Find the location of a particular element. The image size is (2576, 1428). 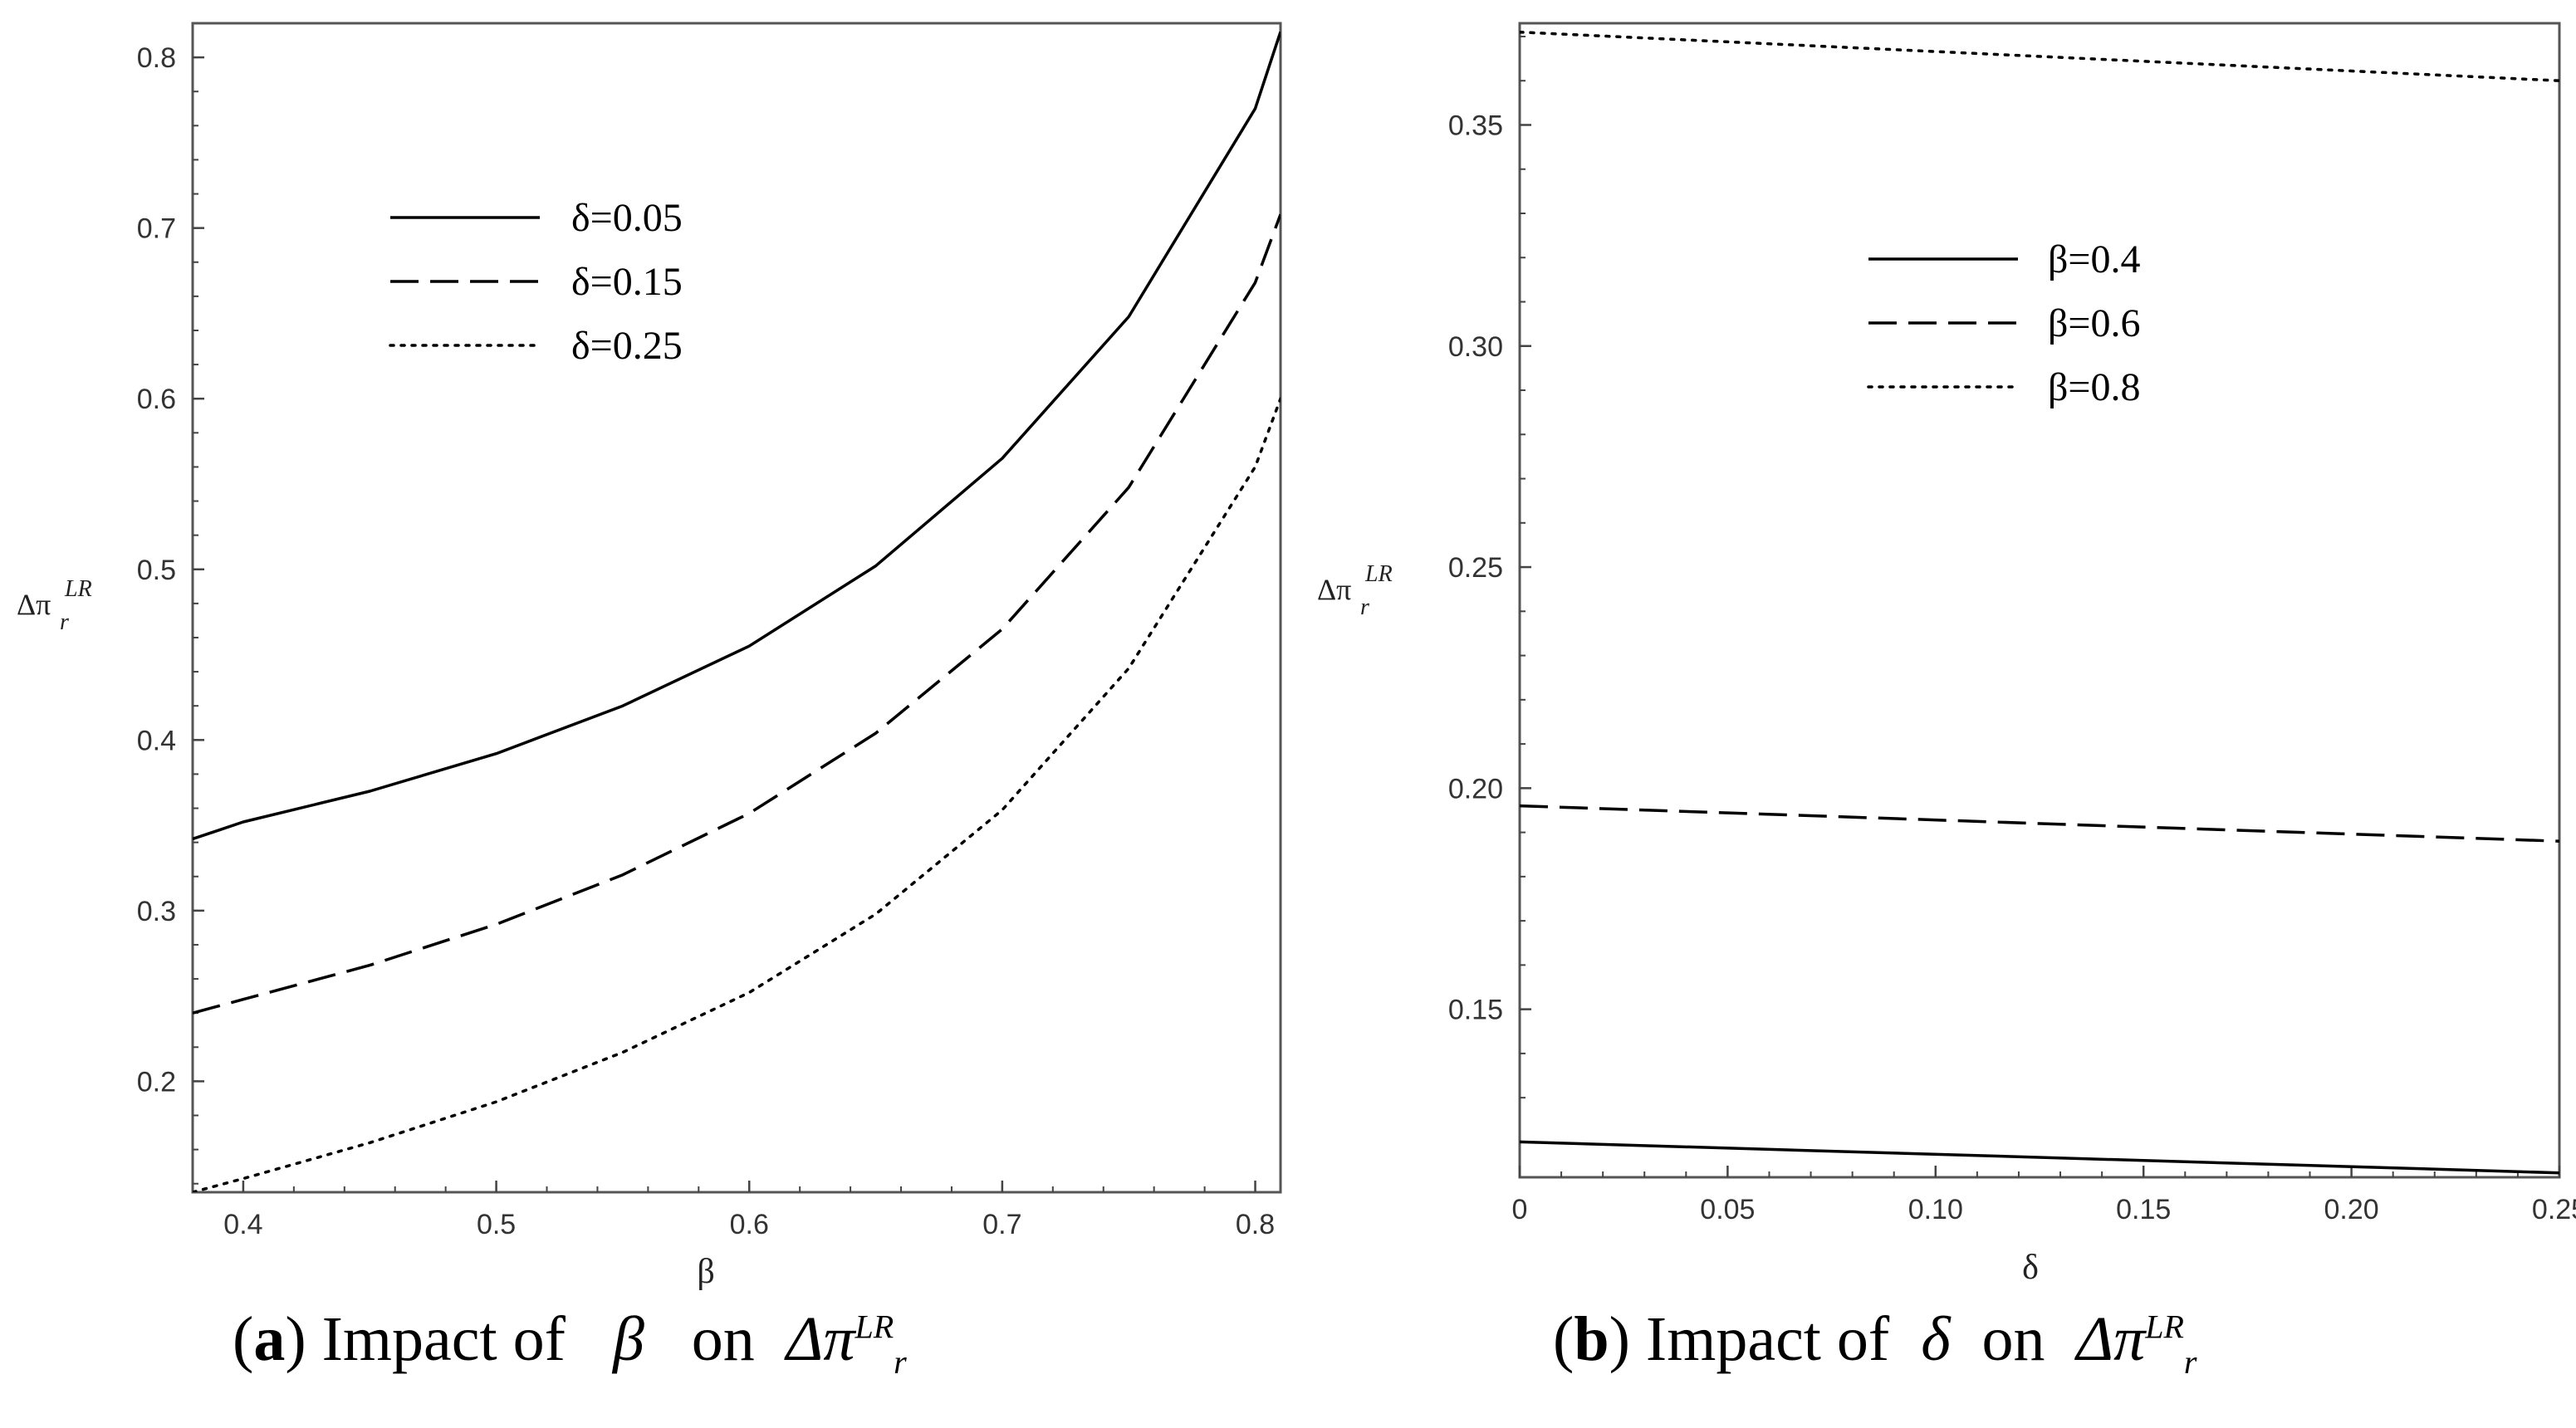

y-tick-label: 0.2 is located at coordinates (157, 1082).